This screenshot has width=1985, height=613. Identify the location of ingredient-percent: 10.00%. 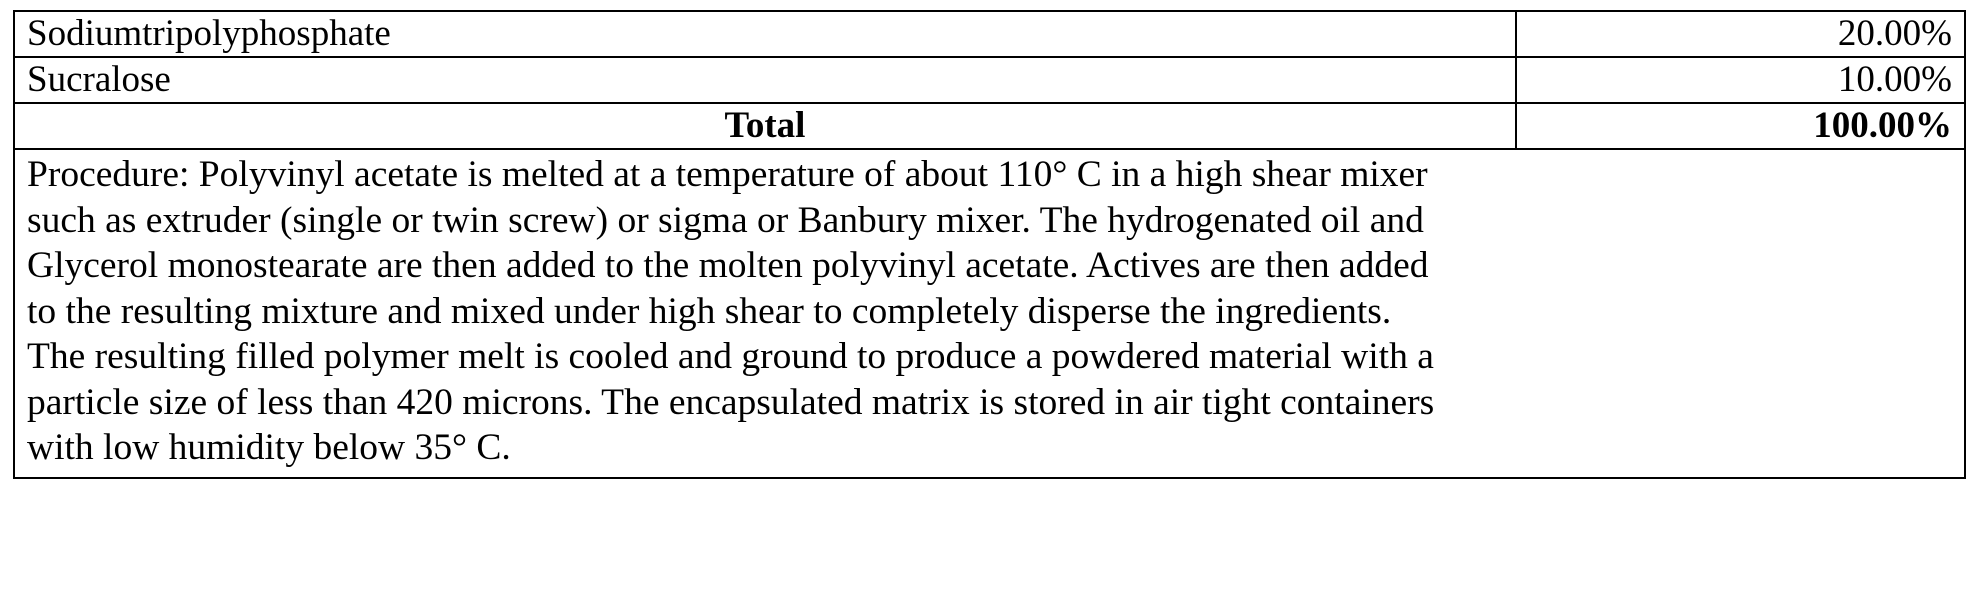
(1740, 80).